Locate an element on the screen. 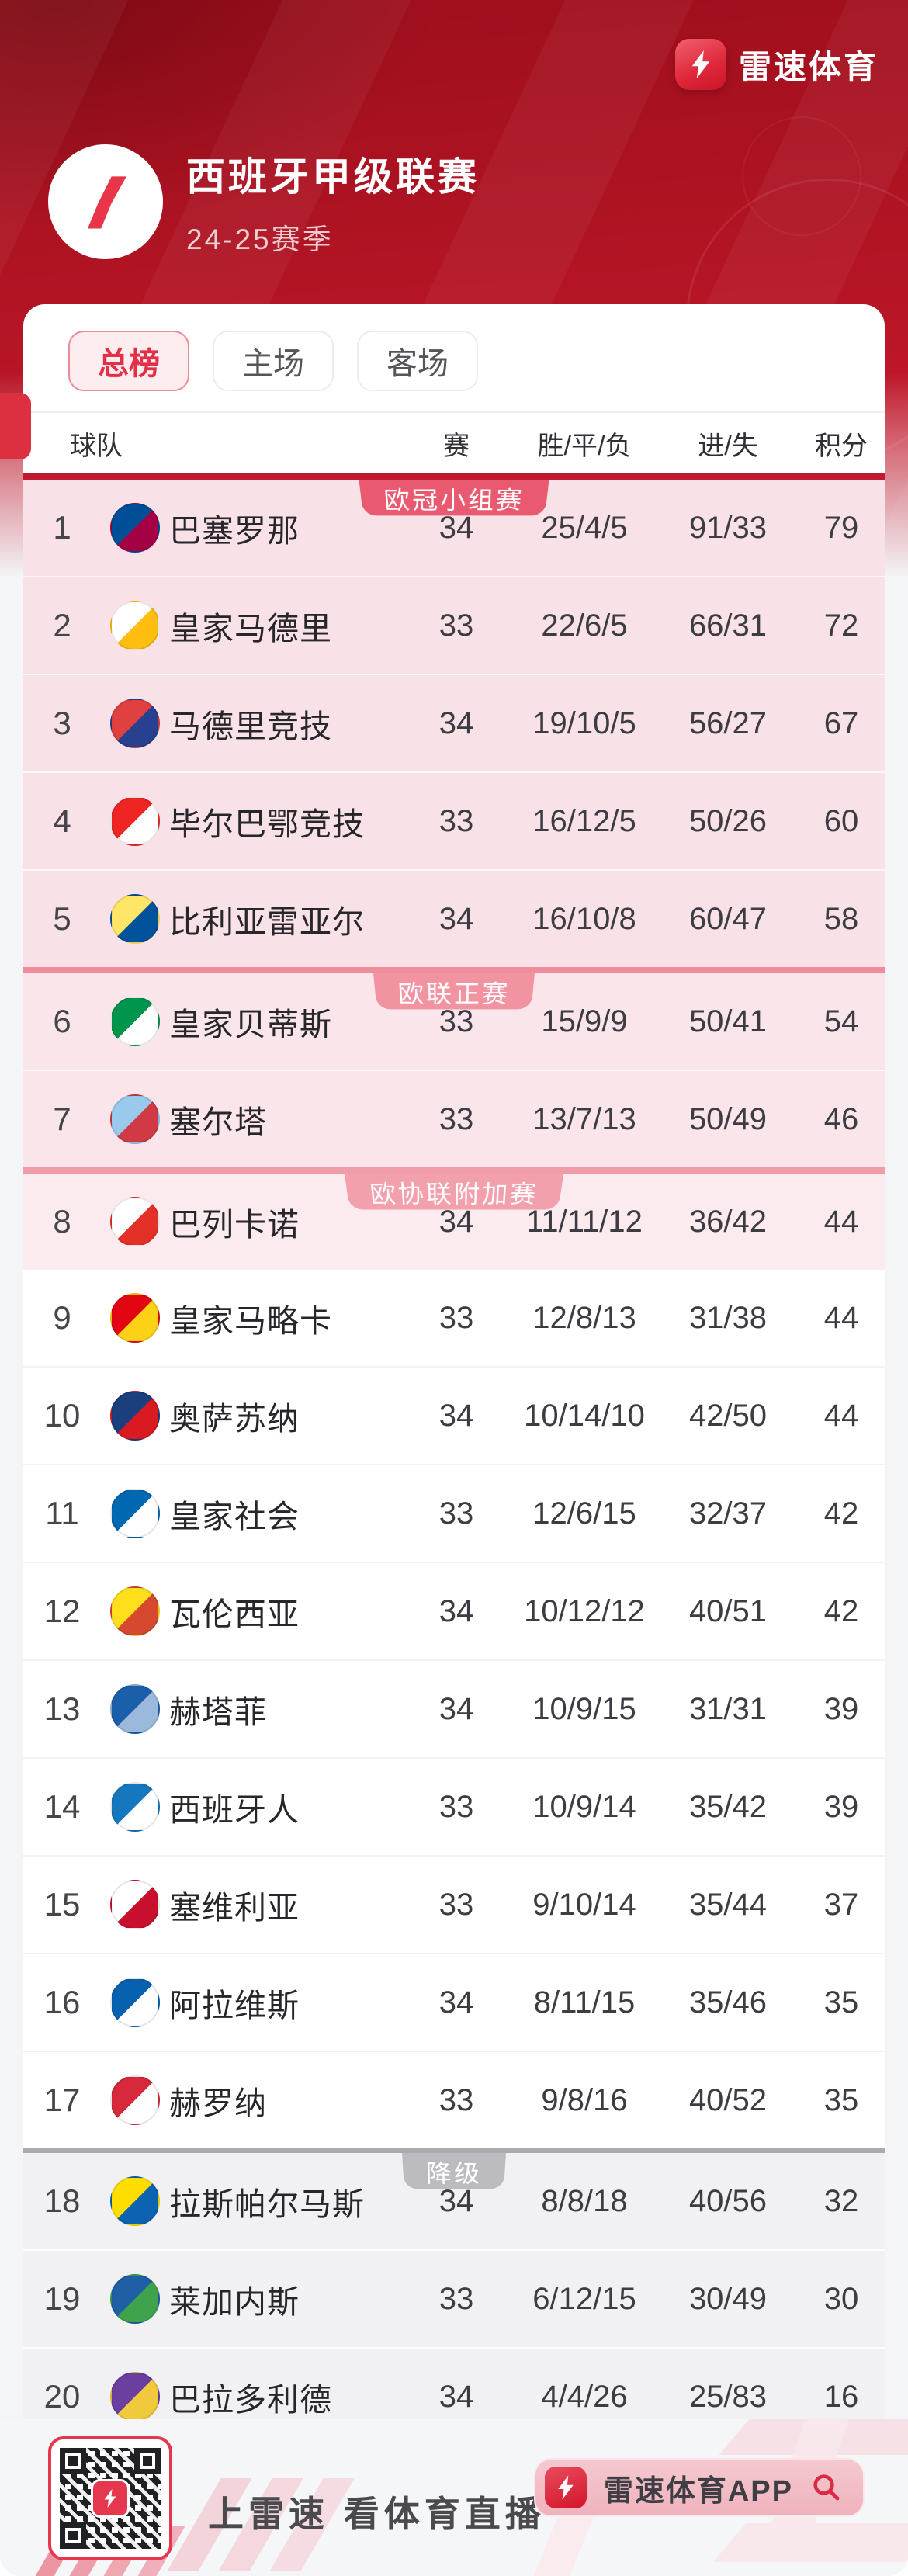 This screenshot has width=908, height=2576. lightning-logo-icon is located at coordinates (110, 2498).